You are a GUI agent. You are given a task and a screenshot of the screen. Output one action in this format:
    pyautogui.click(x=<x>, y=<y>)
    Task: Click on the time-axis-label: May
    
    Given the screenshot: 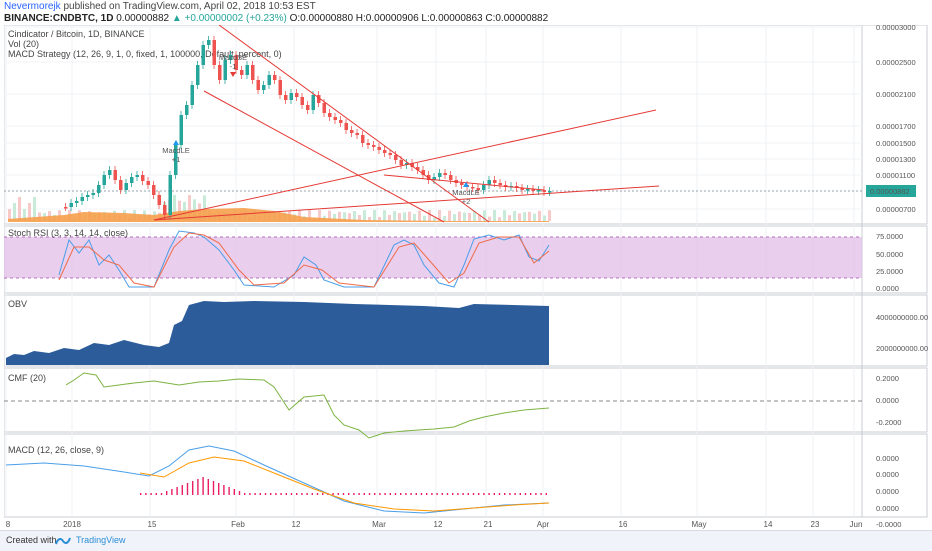 What is the action you would take?
    pyautogui.click(x=698, y=524)
    